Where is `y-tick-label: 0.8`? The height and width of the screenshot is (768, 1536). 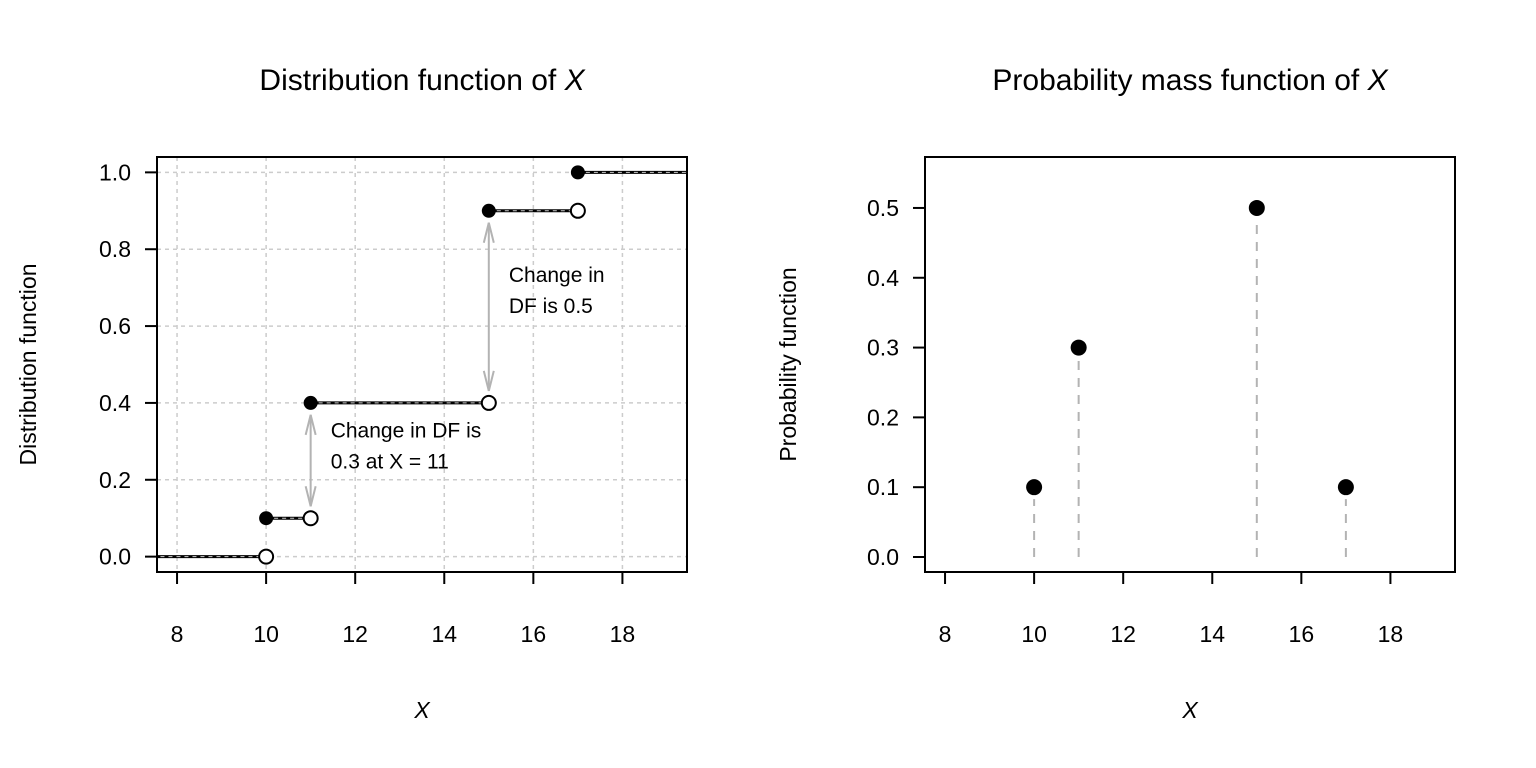 y-tick-label: 0.8 is located at coordinates (115, 249).